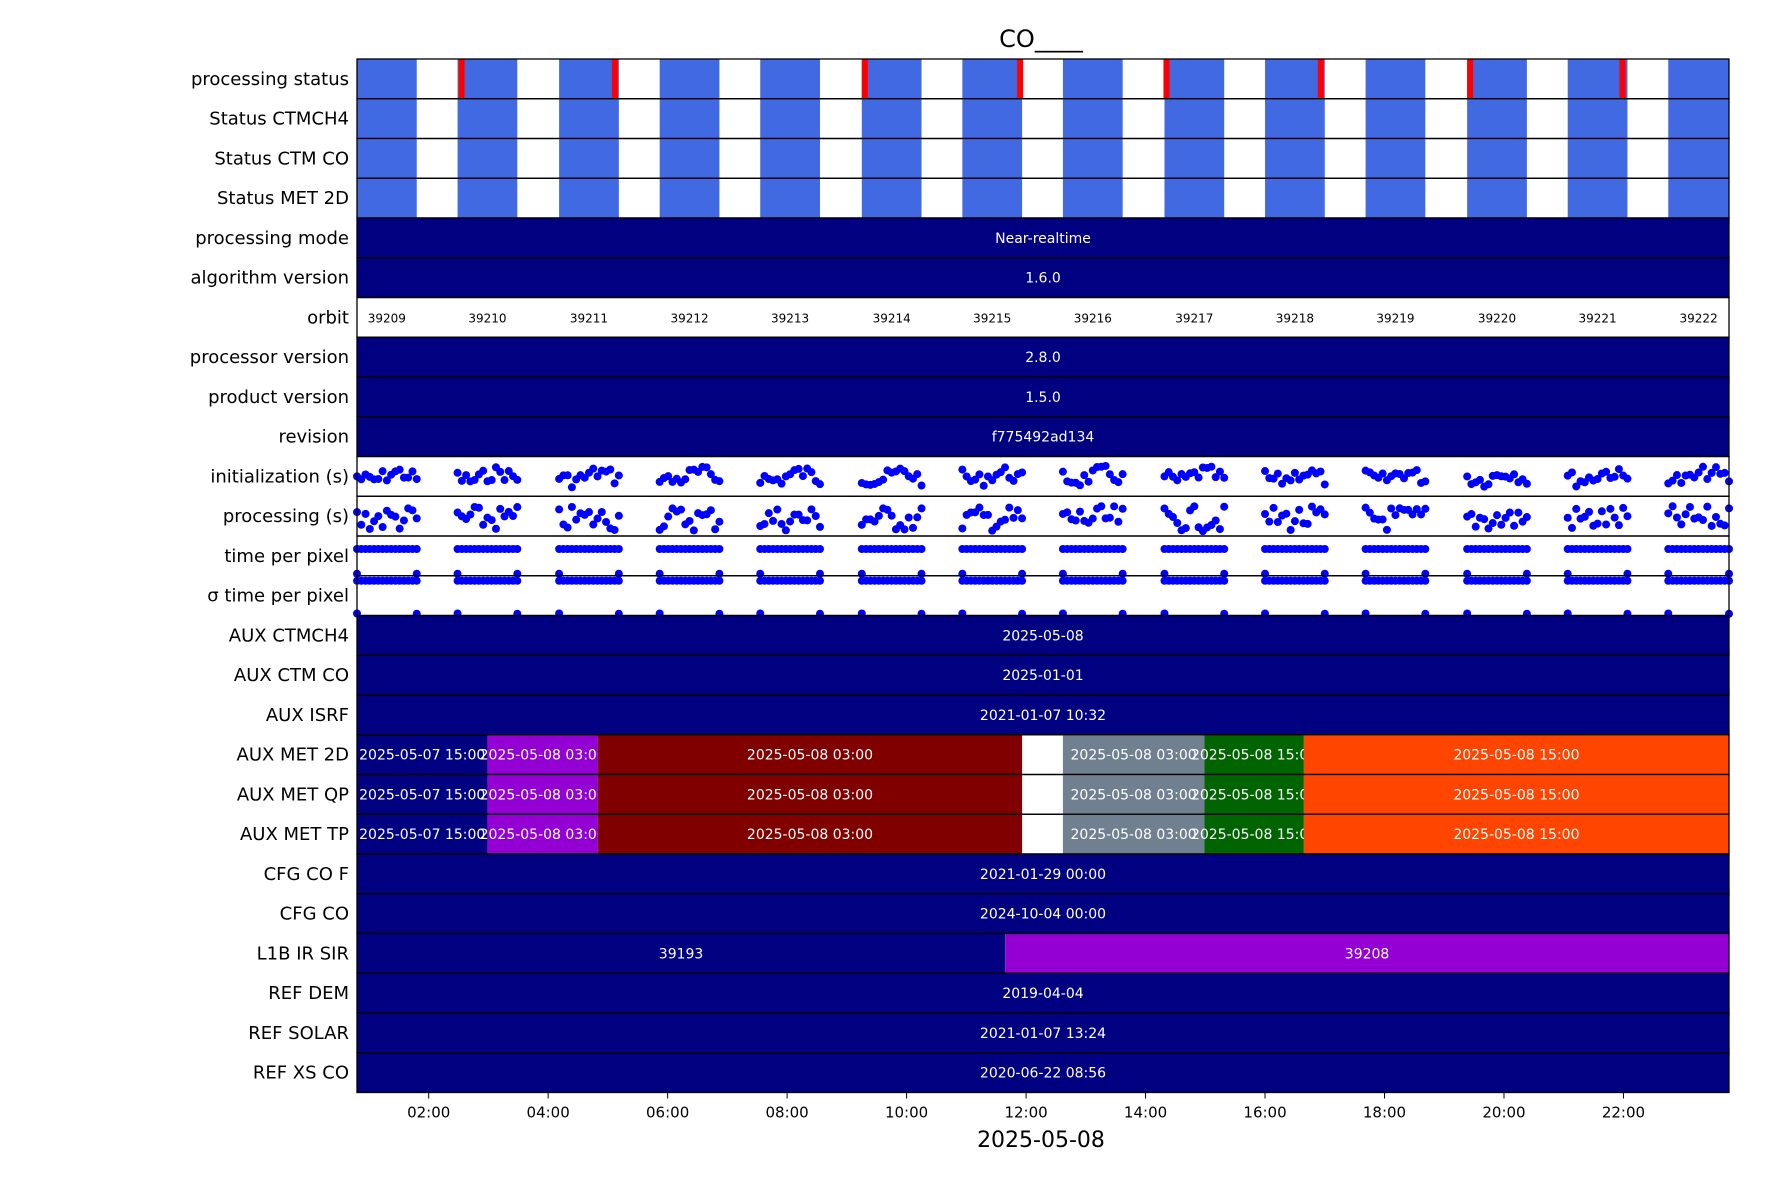 This screenshot has width=1771, height=1181. What do you see at coordinates (1597, 318) in the screenshot?
I see `orbit-label: 39221` at bounding box center [1597, 318].